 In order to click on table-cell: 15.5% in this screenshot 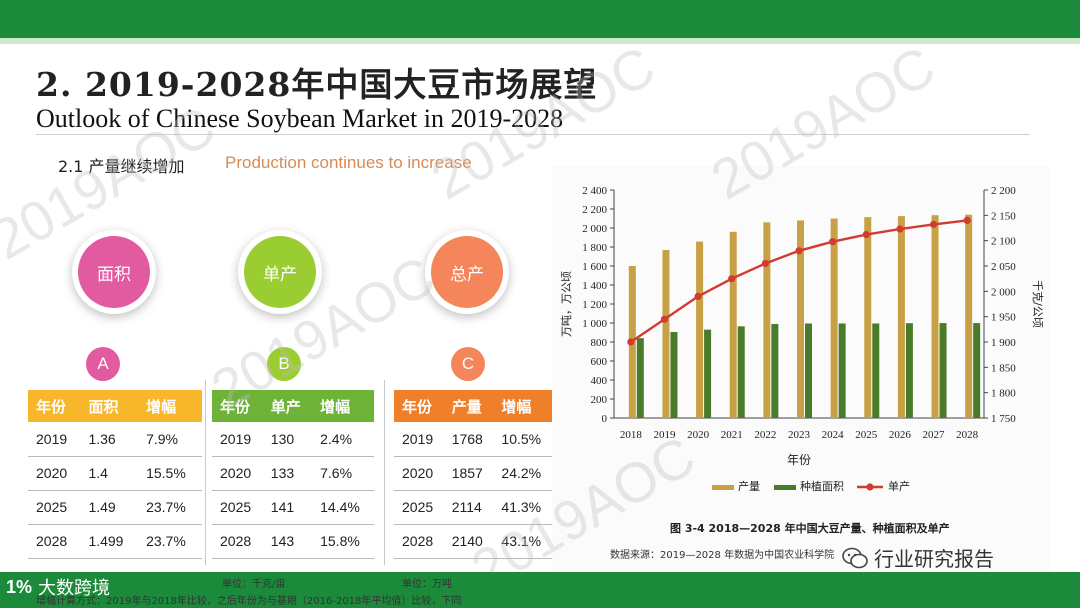, I will do `click(170, 473)`.